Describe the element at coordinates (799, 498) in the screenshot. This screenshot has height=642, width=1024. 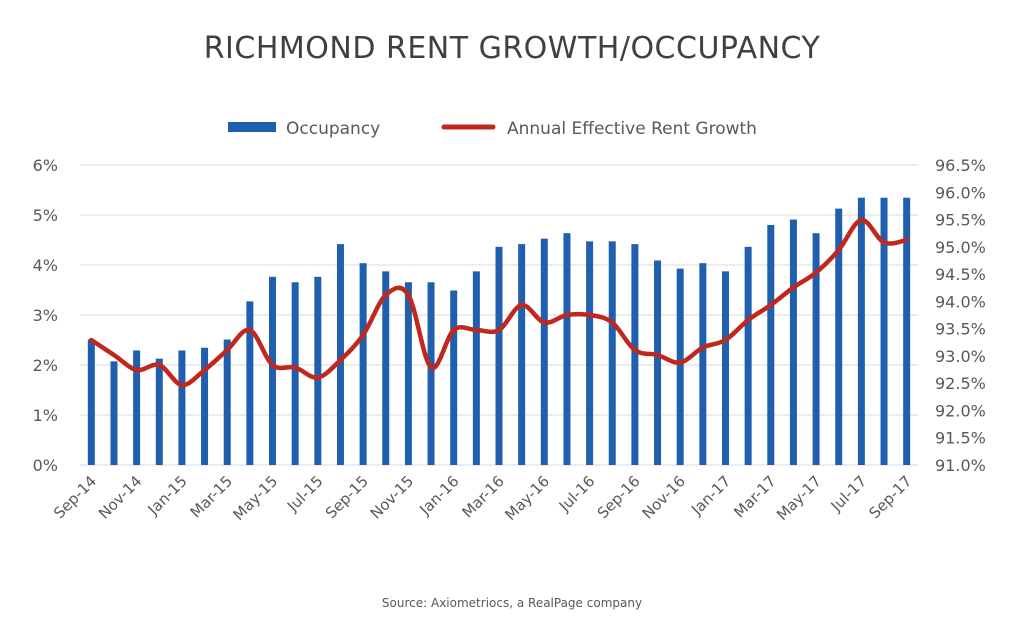
I see `x-tick-label: May-17` at that location.